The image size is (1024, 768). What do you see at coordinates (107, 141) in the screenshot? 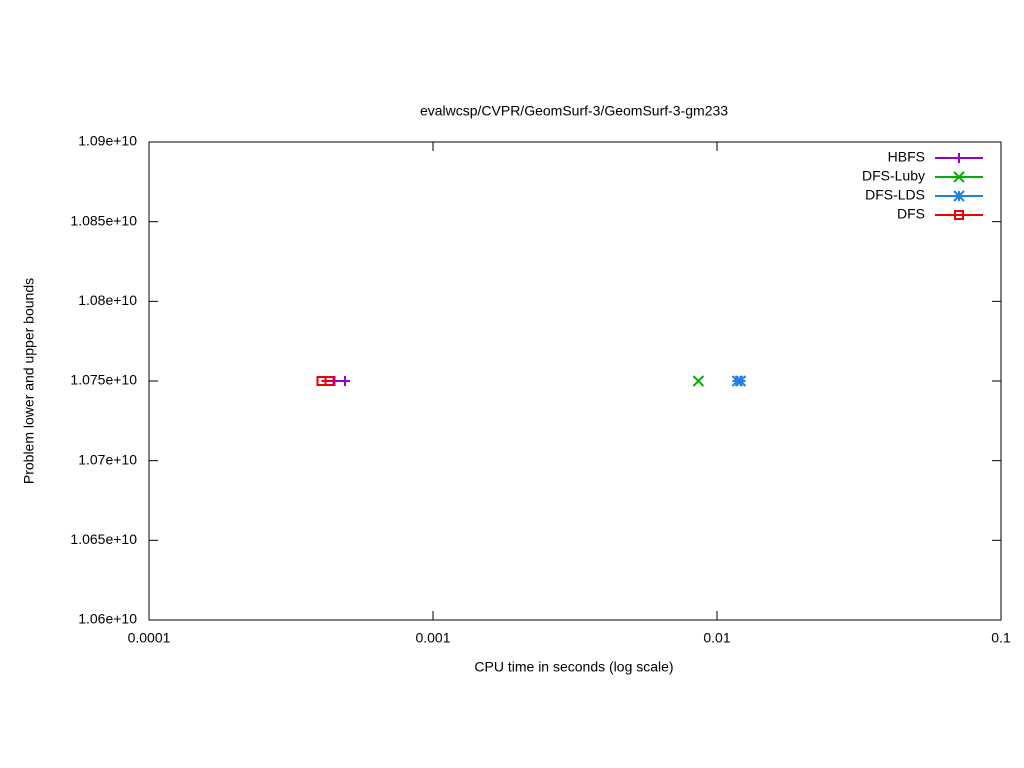
I see `y-tick-label: 1.09e+10` at bounding box center [107, 141].